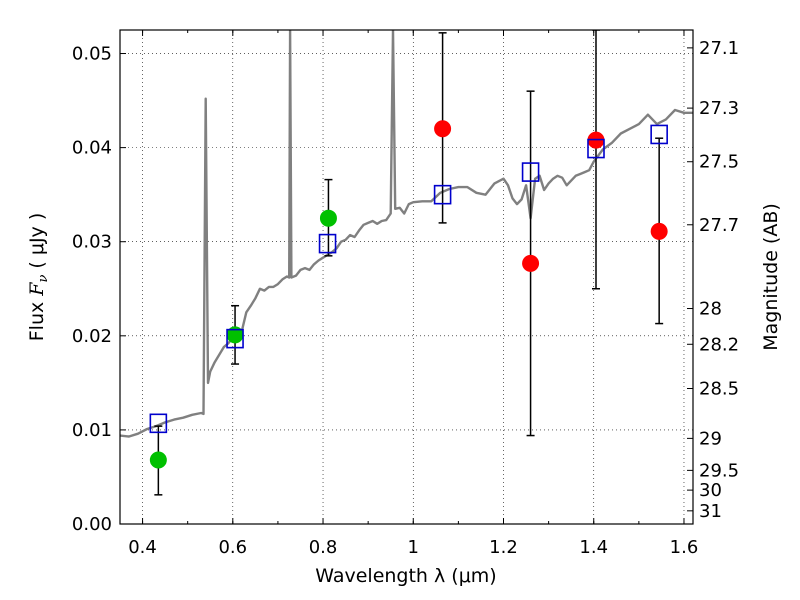  Describe the element at coordinates (43, 279) in the screenshot. I see `y-axis-title-subscript: ν` at that location.